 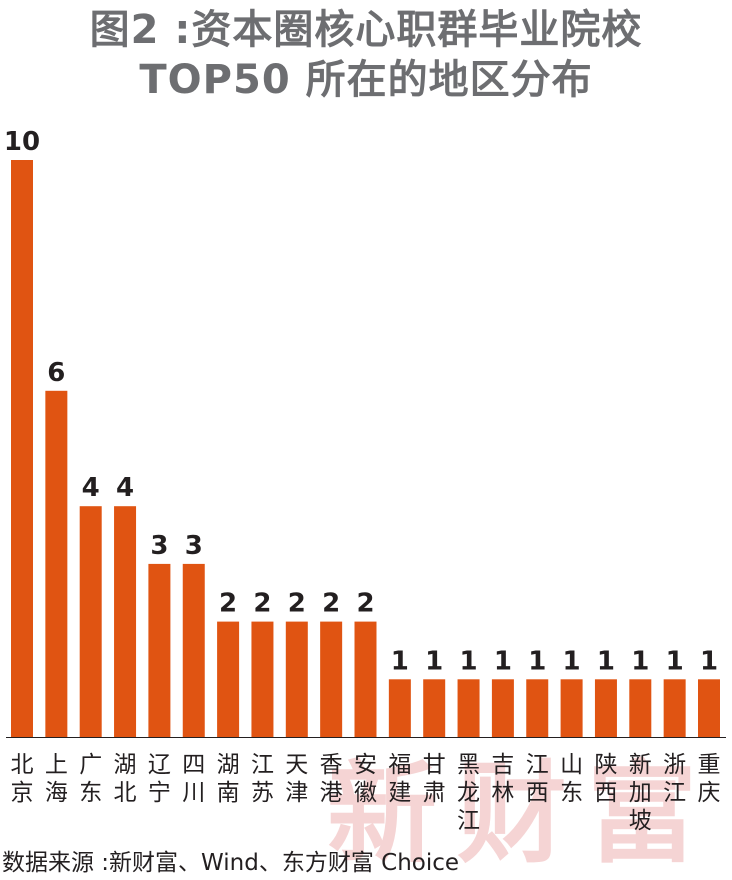 I want to click on category-label: 苏, so click(x=262, y=793).